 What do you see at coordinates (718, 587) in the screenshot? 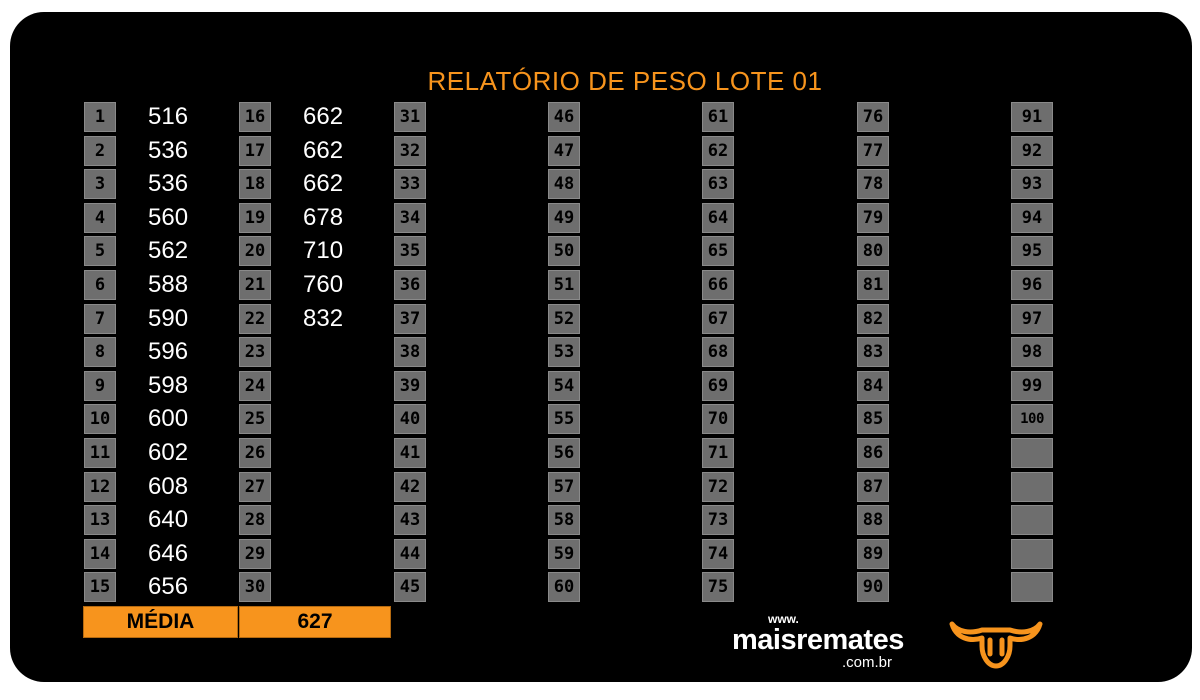
I see `item-number: 75` at bounding box center [718, 587].